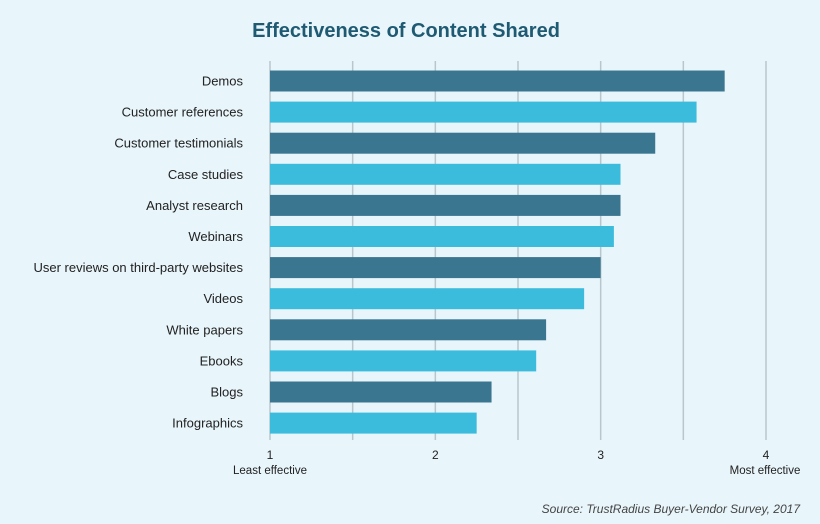 The height and width of the screenshot is (524, 820). I want to click on category-label: Blogs, so click(226, 392).